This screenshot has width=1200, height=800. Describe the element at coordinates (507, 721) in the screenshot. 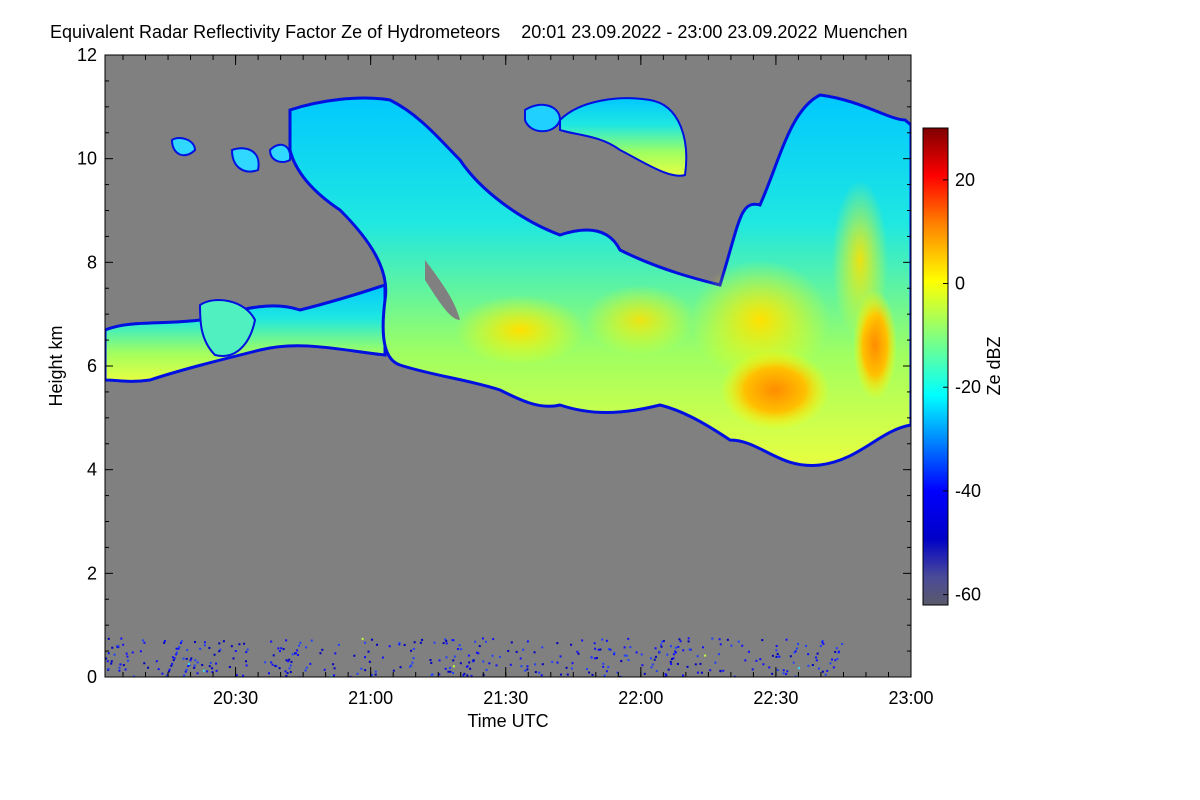

I see `x-axis-label: Time UTC` at that location.